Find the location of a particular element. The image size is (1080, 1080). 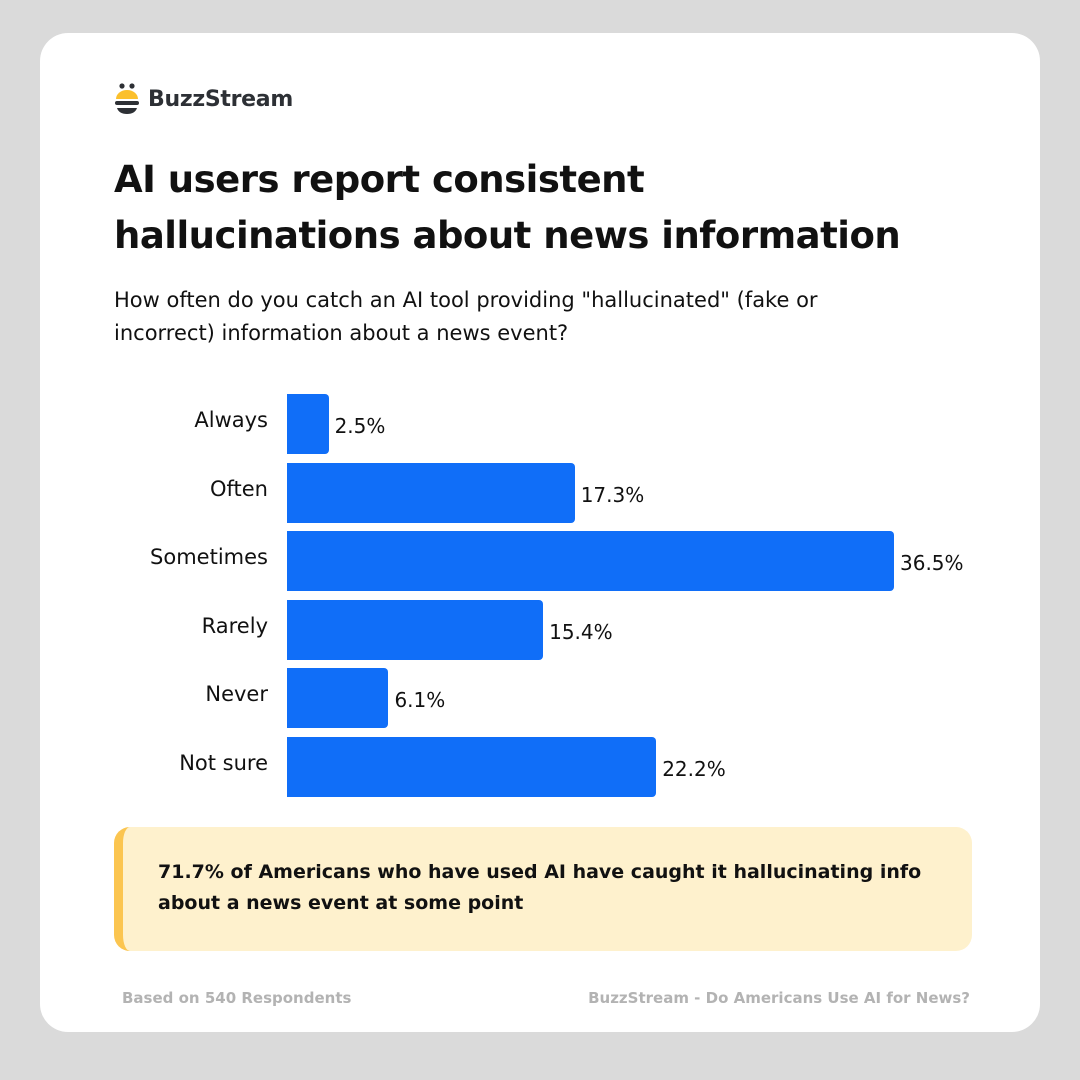

data-label: 2.5% is located at coordinates (360, 426).